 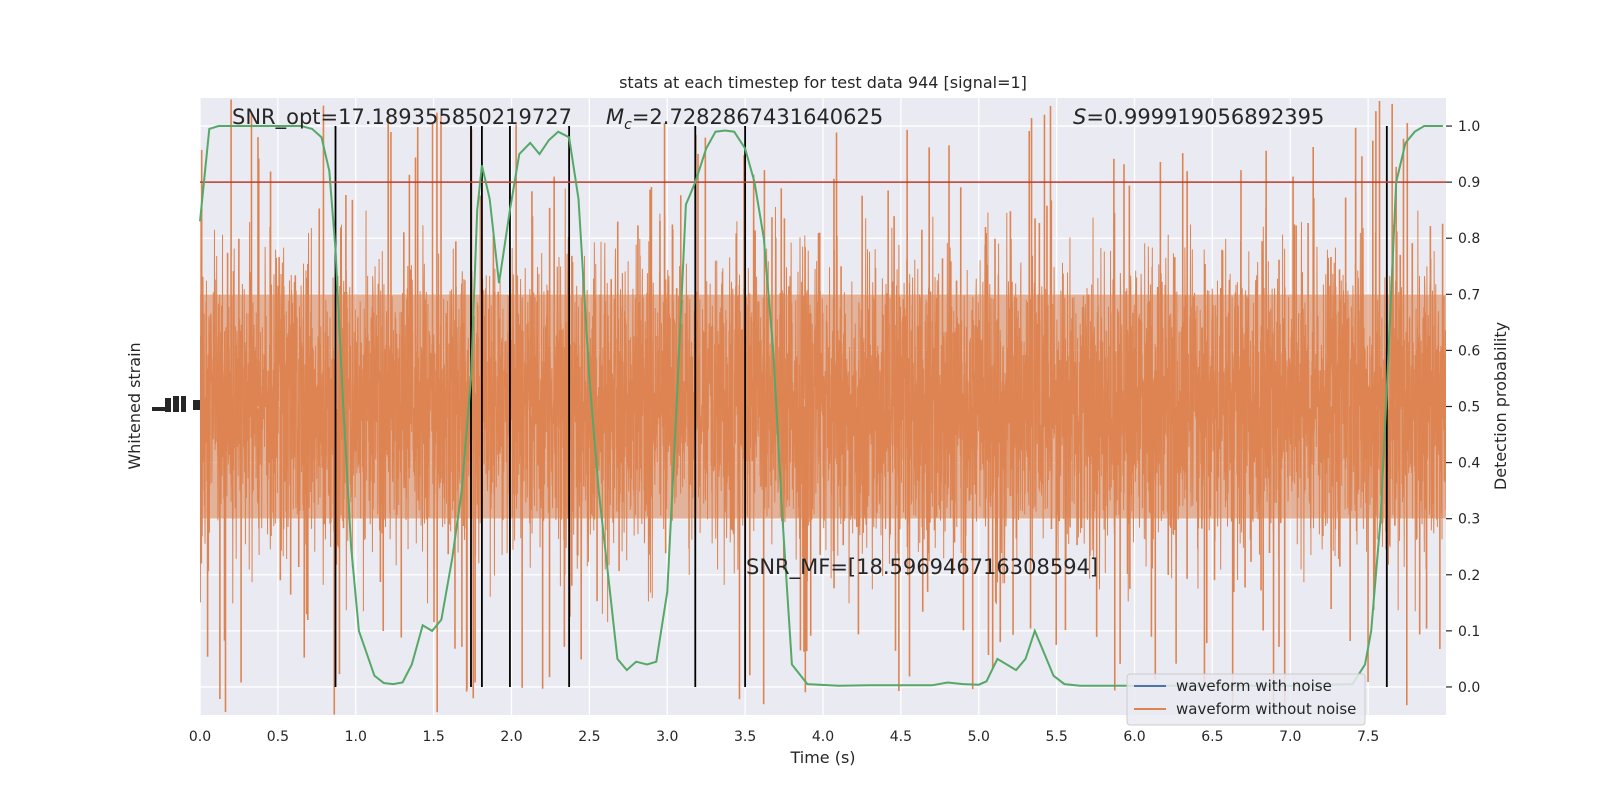 I want to click on x-tick-label: 6.0, so click(x=1134, y=737).